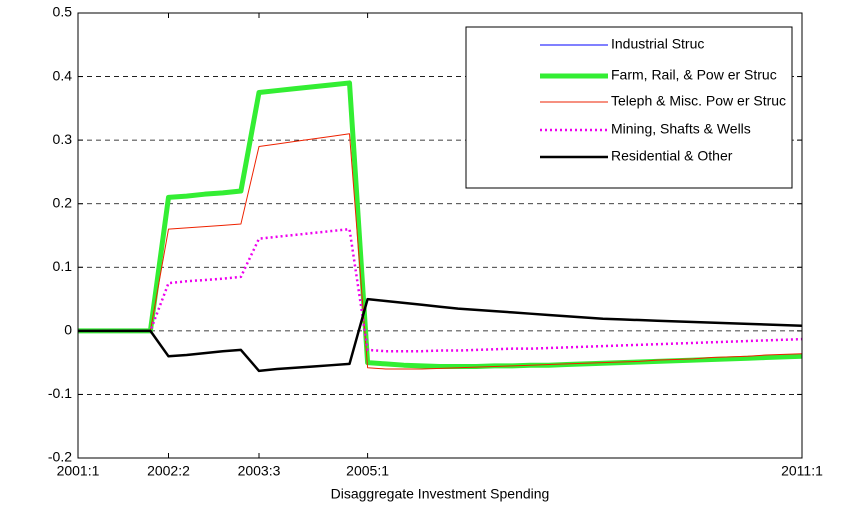 The image size is (849, 512). What do you see at coordinates (168, 471) in the screenshot?
I see `x-tick-label: 2002:2` at bounding box center [168, 471].